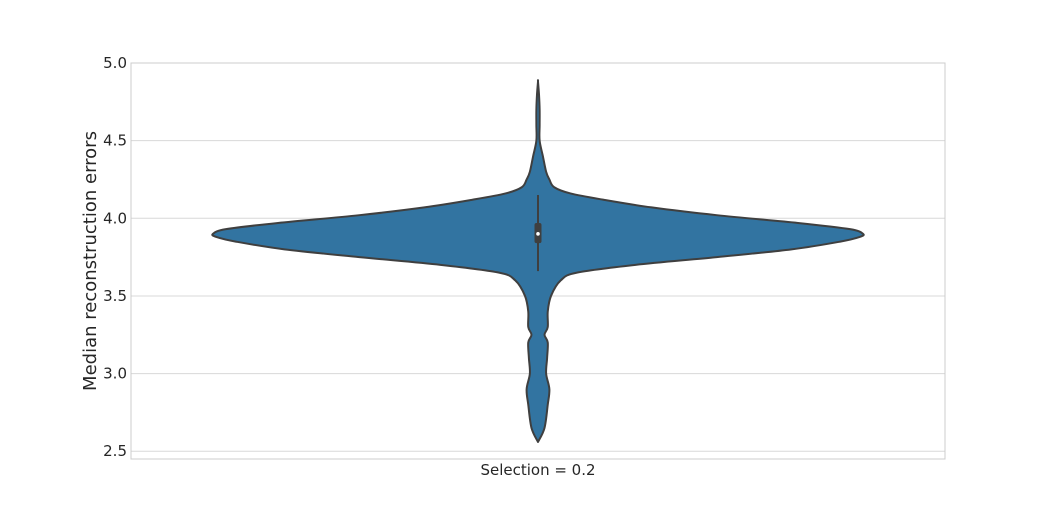 This screenshot has width=1050, height=525. Describe the element at coordinates (115, 63) in the screenshot. I see `y-tick-label: 5.0` at that location.